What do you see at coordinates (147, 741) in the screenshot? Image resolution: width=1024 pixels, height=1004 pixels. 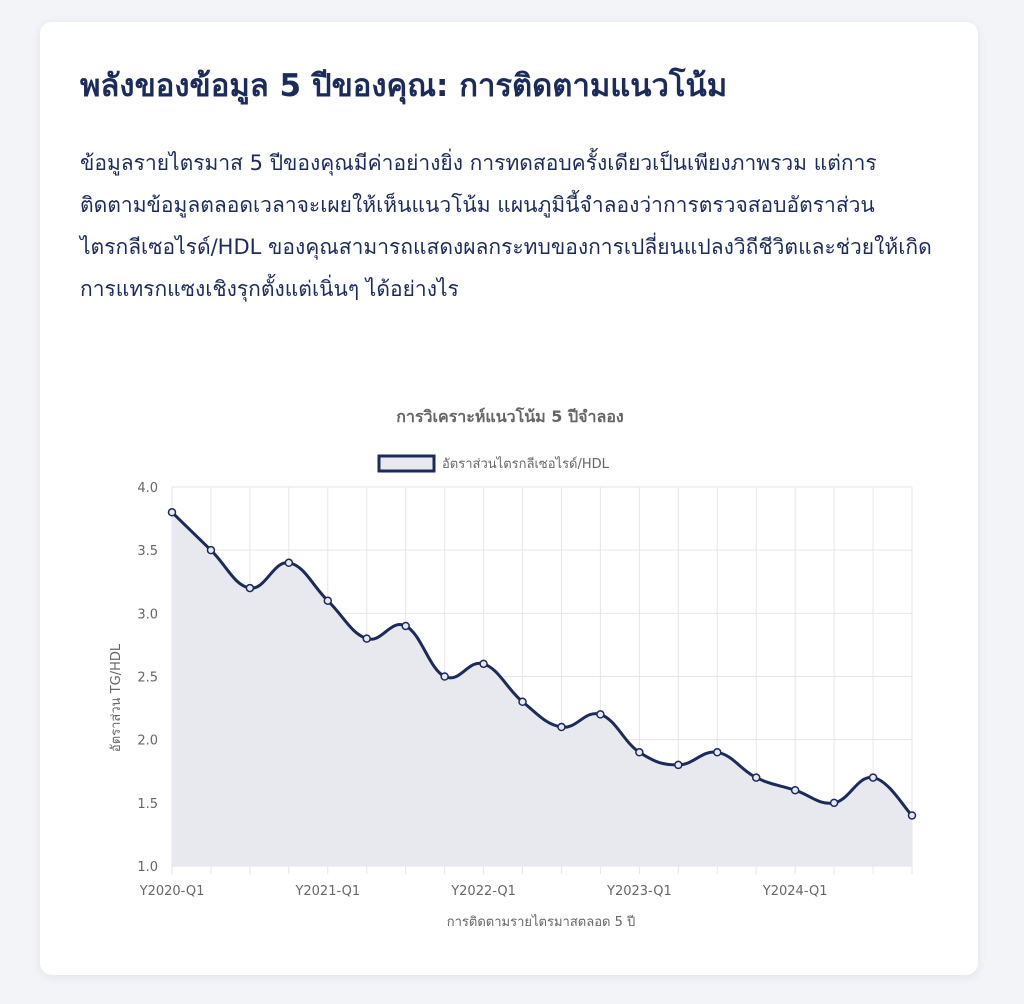 I see `y-tick-label: 2.0` at bounding box center [147, 741].